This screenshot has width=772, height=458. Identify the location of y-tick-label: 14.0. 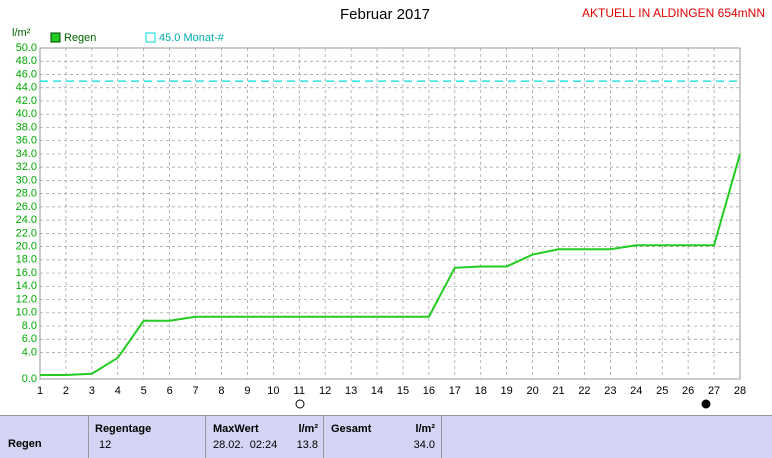
(26, 286).